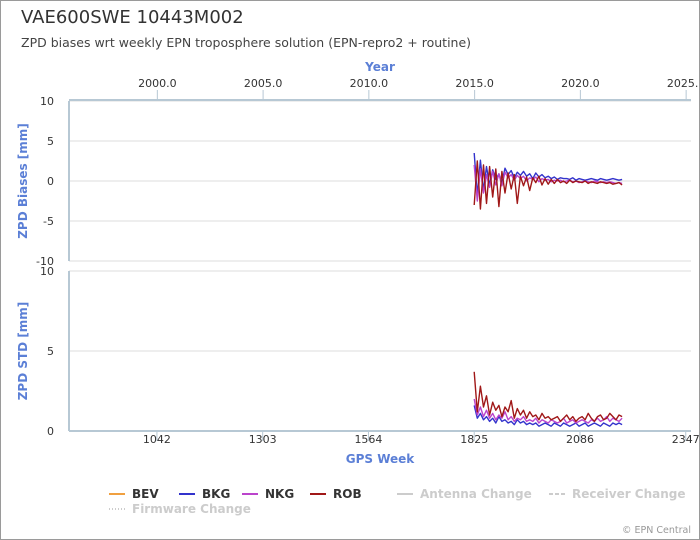  Describe the element at coordinates (685, 439) in the screenshot. I see `bottom-x-tick-label: 2347` at that location.